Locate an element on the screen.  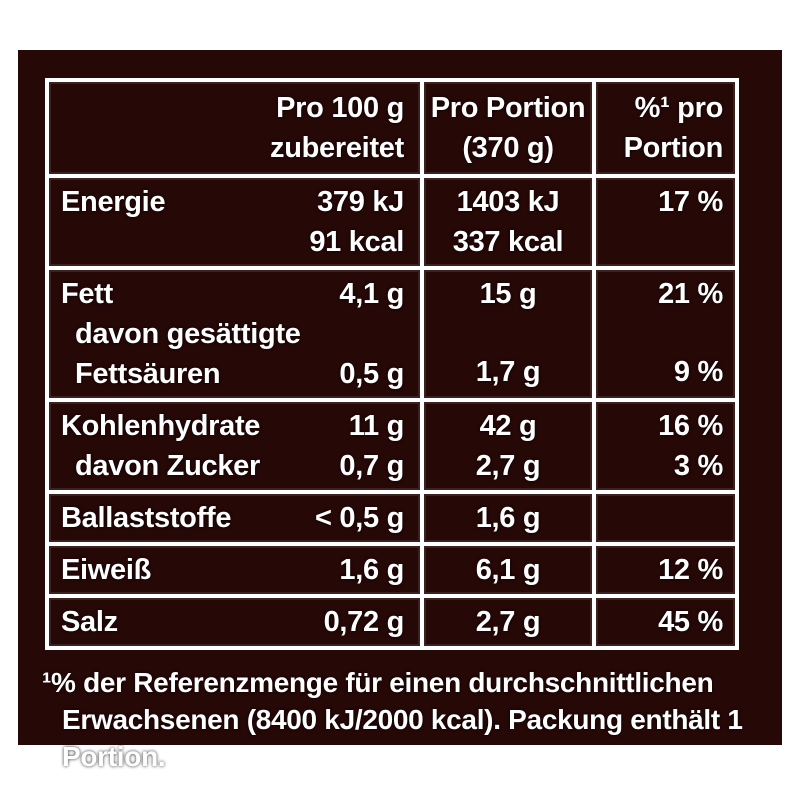
fett-percent-cell: 21 % 9 % is located at coordinates (665, 334).